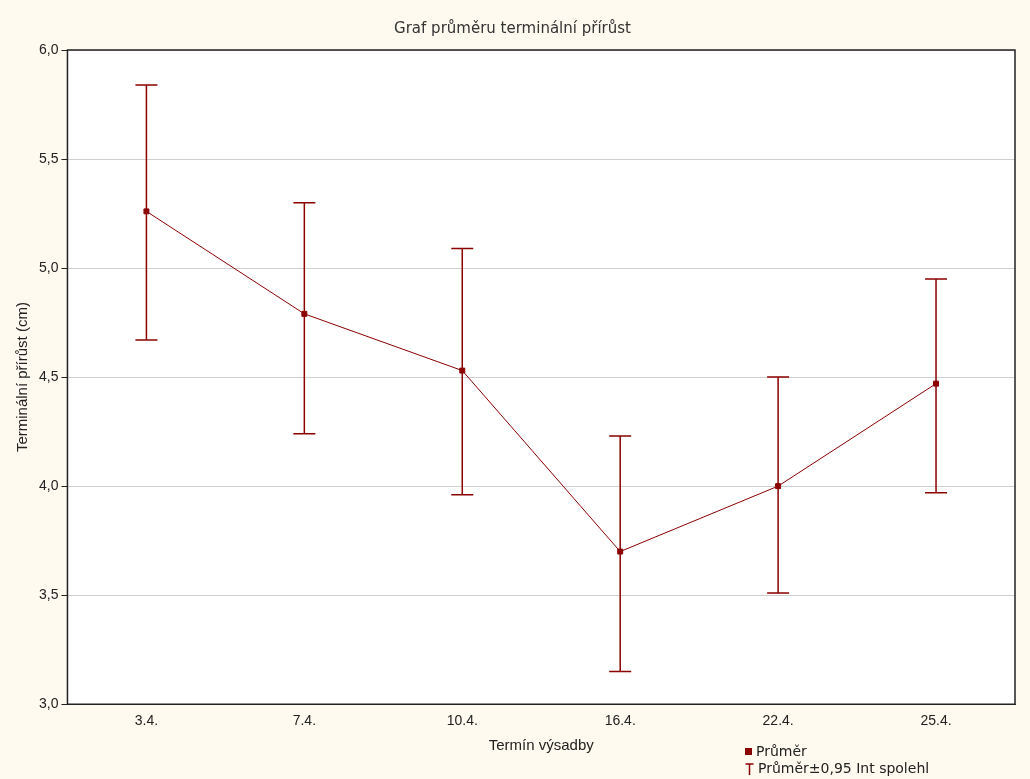 The image size is (1030, 779). What do you see at coordinates (48, 157) in the screenshot?
I see `y-tick-label: 5,5` at bounding box center [48, 157].